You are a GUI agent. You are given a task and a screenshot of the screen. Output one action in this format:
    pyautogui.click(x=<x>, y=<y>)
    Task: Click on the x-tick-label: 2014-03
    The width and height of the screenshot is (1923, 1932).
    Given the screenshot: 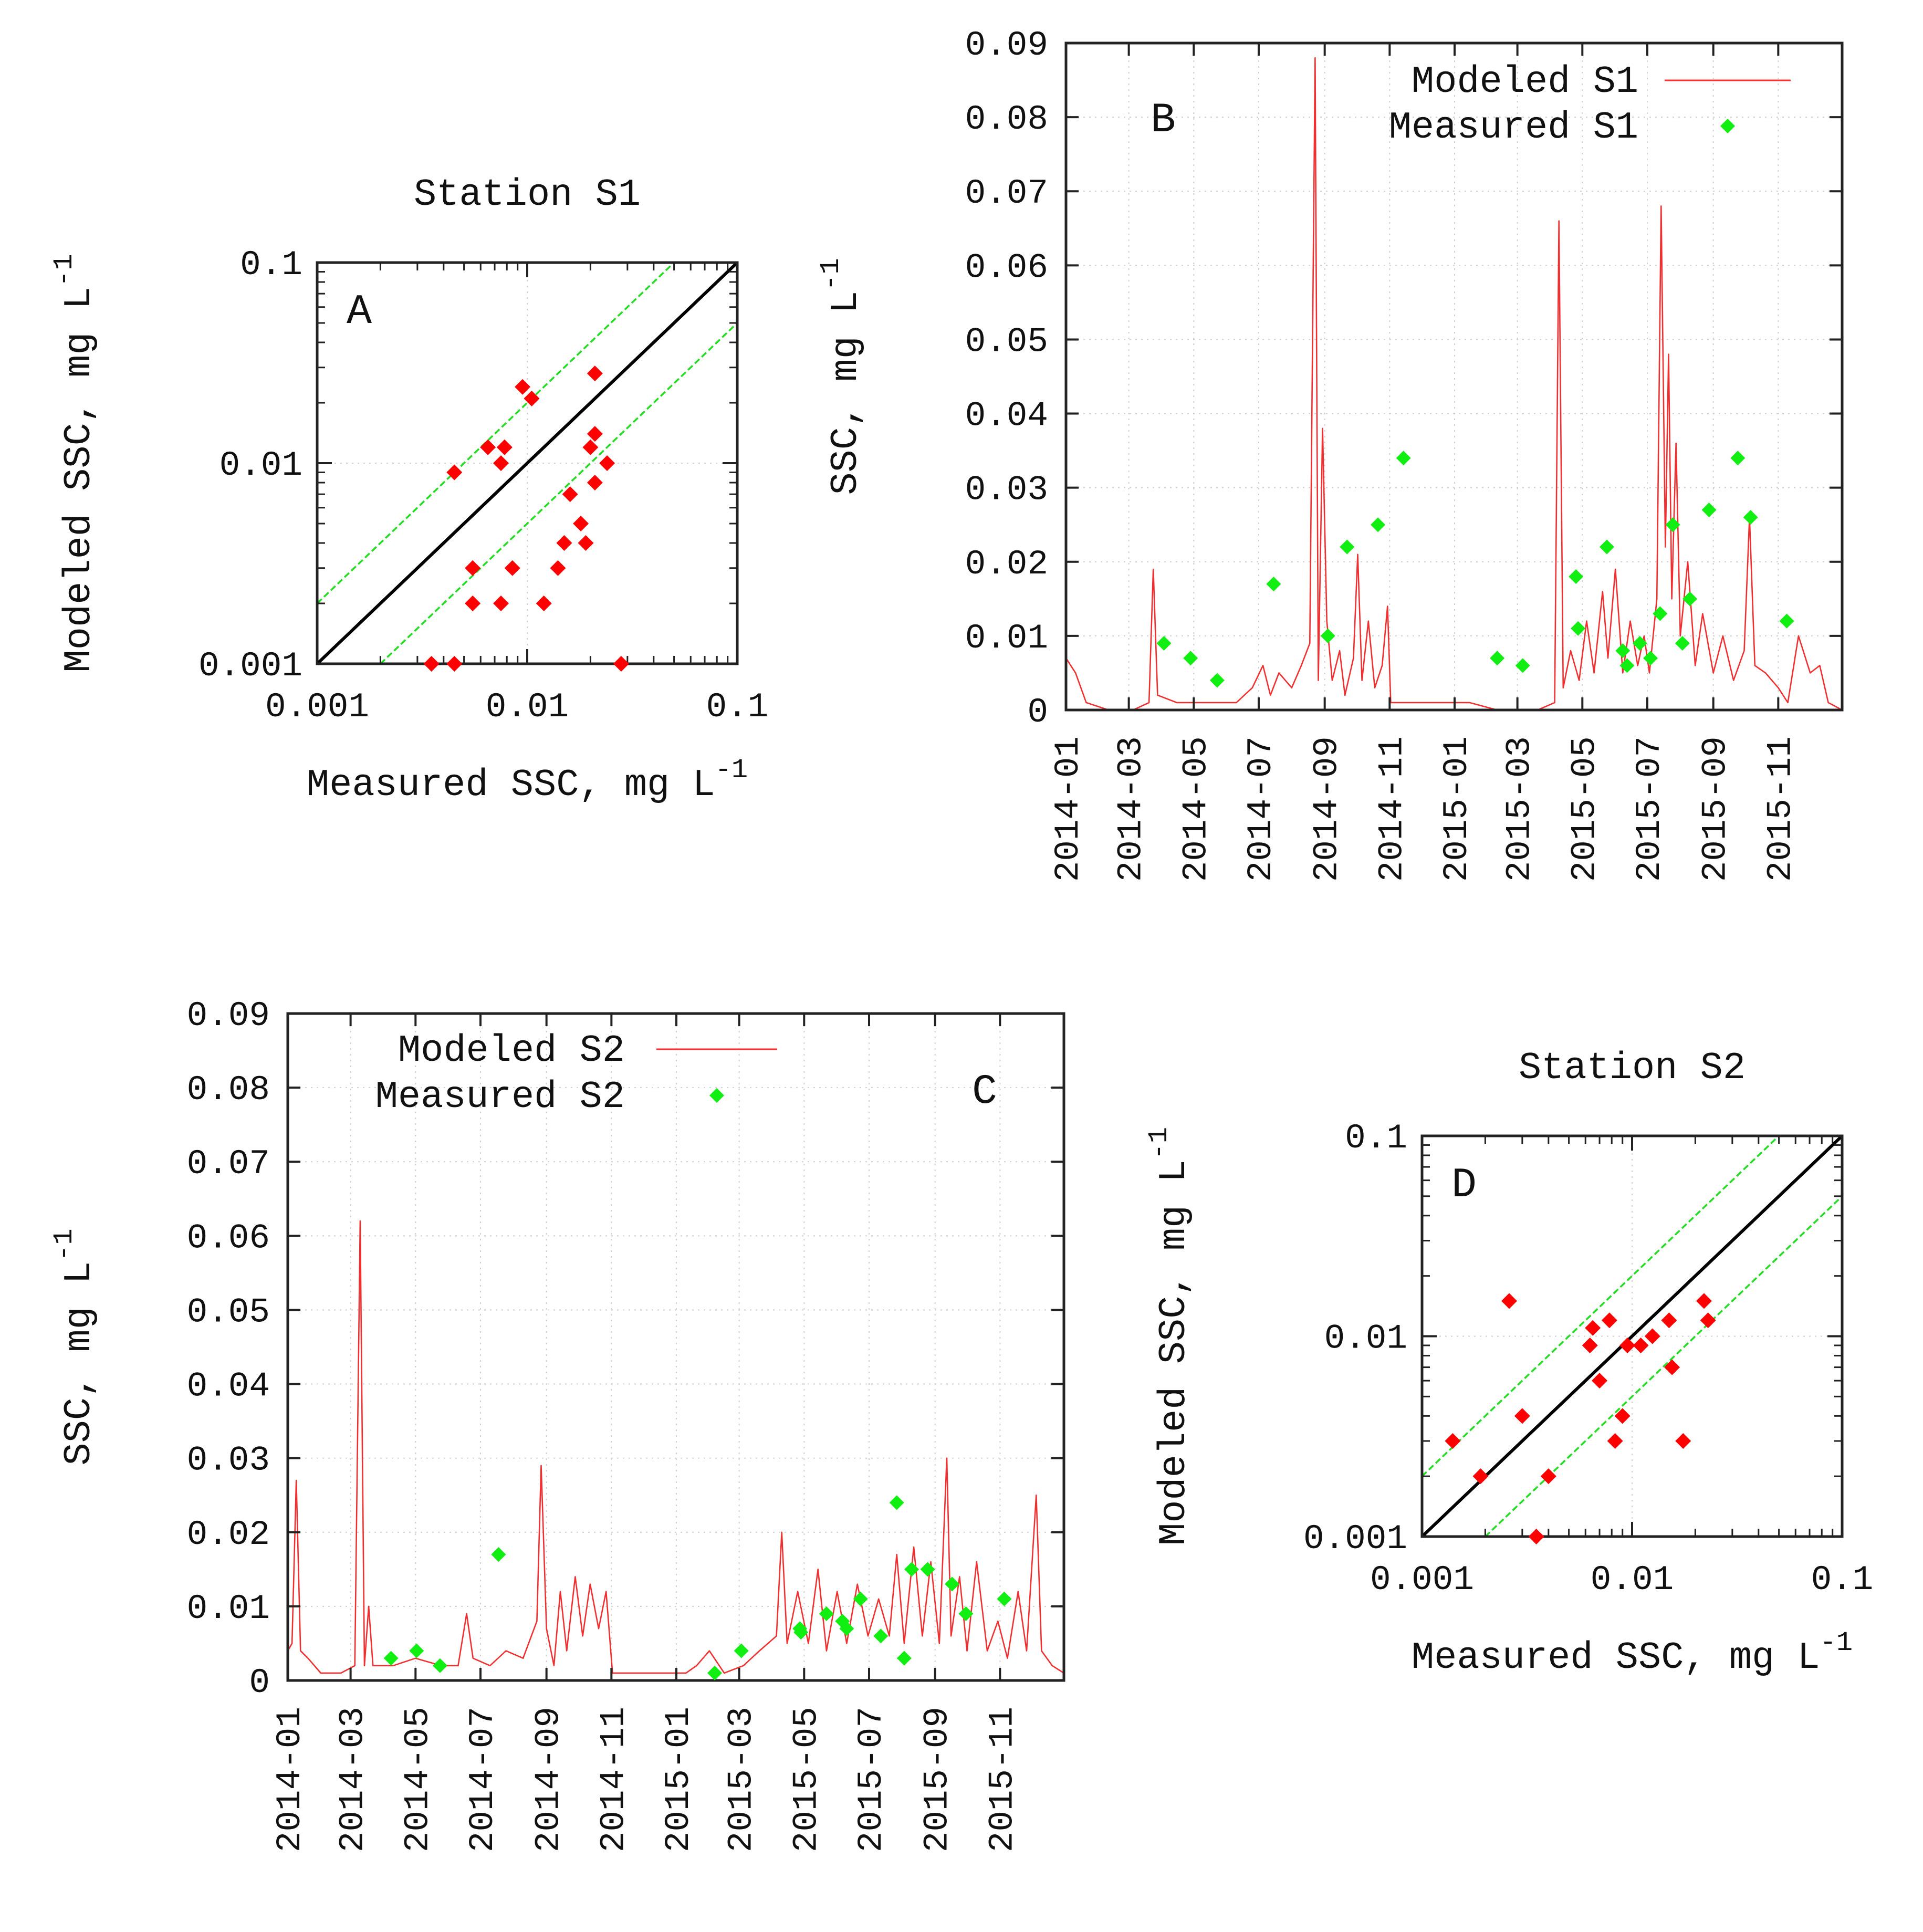 What is the action you would take?
    pyautogui.click(x=1131, y=809)
    